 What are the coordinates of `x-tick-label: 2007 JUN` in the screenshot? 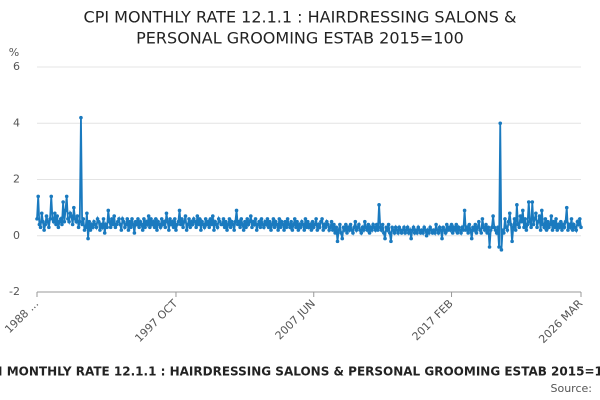 It's located at (295, 319).